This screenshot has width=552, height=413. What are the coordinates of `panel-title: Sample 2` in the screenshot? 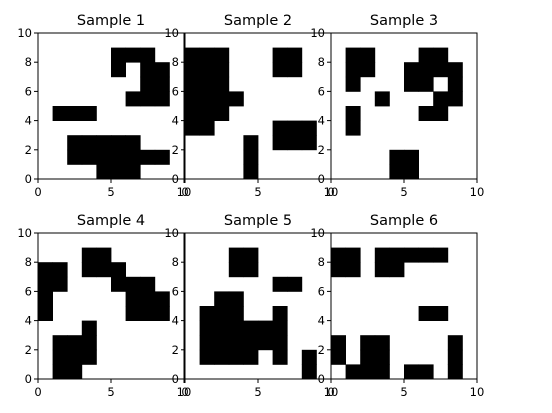 It's located at (258, 21).